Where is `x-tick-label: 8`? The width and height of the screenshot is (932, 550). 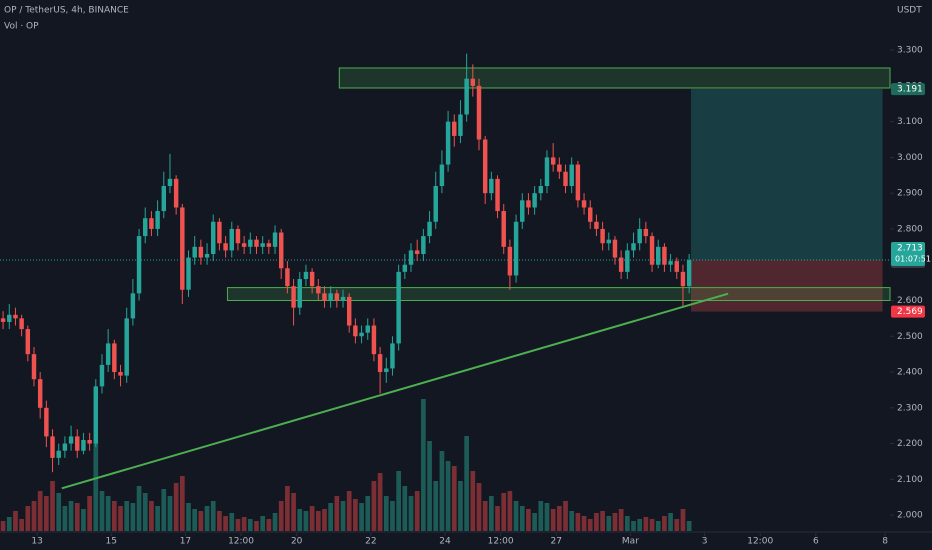
x-tick-label: 8 is located at coordinates (885, 542).